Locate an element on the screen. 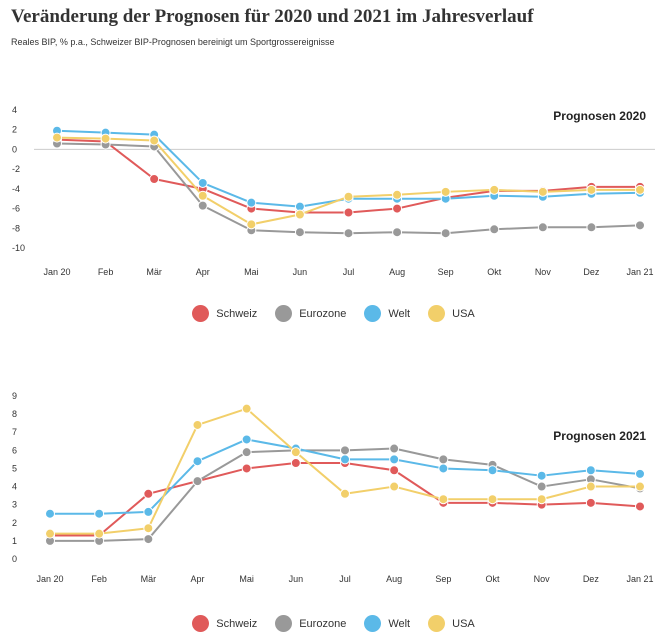  panel-label: Prognosen 2021 is located at coordinates (599, 436).